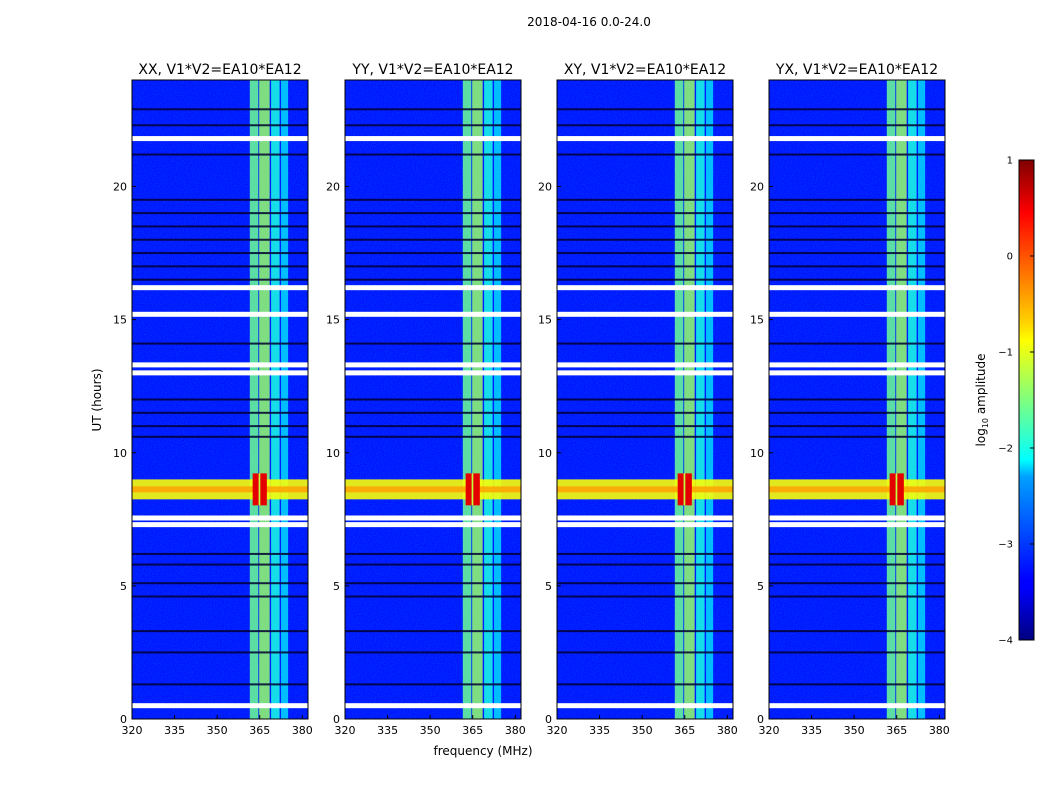 The width and height of the screenshot is (1050, 800). Describe the element at coordinates (217, 730) in the screenshot. I see `x-tick-label: 350` at that location.